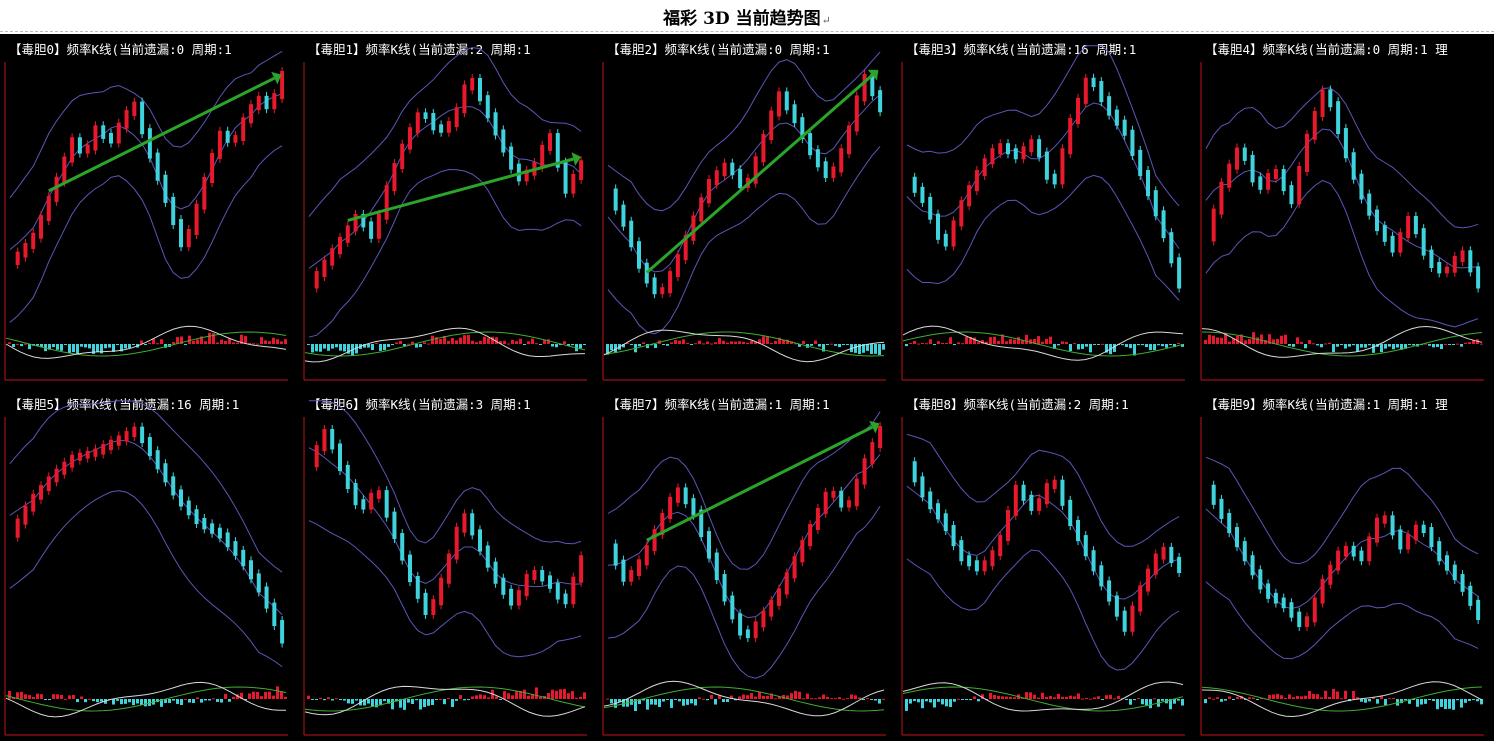  I want to click on trend-panel-8: 【毒胆8】频率K线(当前遗漏:2 周期:1, so click(1045, 565).